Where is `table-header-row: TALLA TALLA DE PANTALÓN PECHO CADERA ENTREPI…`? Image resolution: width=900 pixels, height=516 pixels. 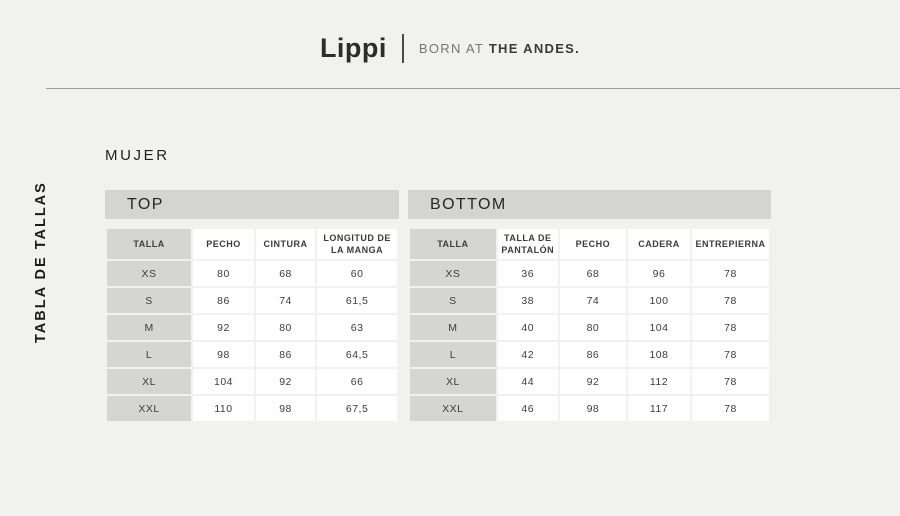 table-header-row: TALLA TALLA DE PANTALÓN PECHO CADERA ENTREPI… is located at coordinates (590, 244).